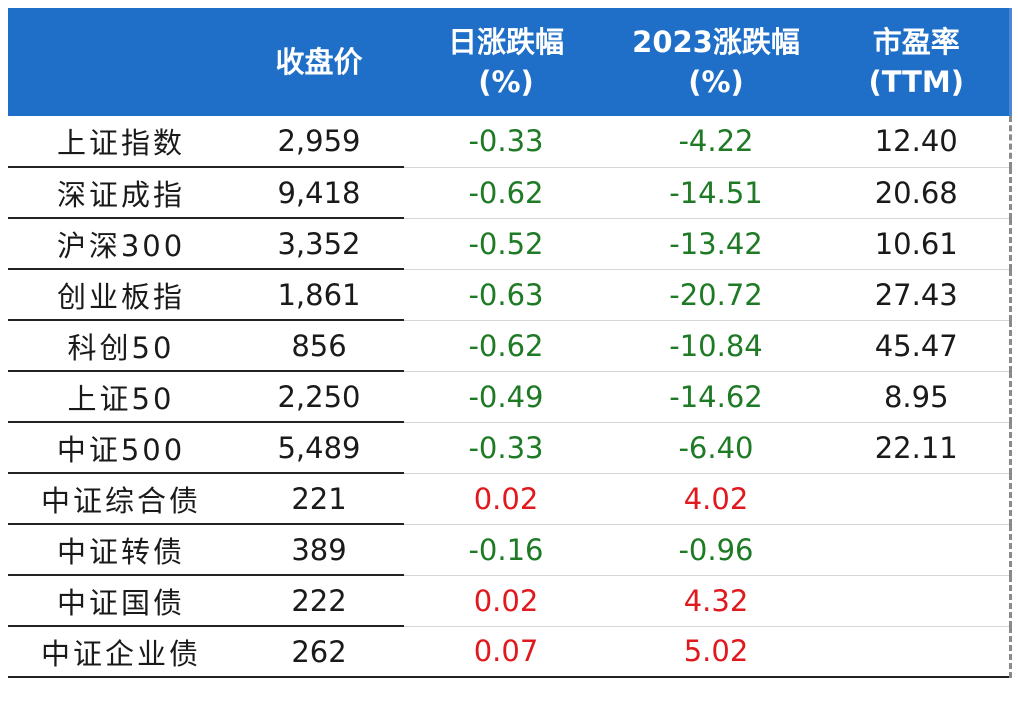 The image size is (1018, 720). What do you see at coordinates (319, 601) in the screenshot?
I see `close-price-cell: 222` at bounding box center [319, 601].